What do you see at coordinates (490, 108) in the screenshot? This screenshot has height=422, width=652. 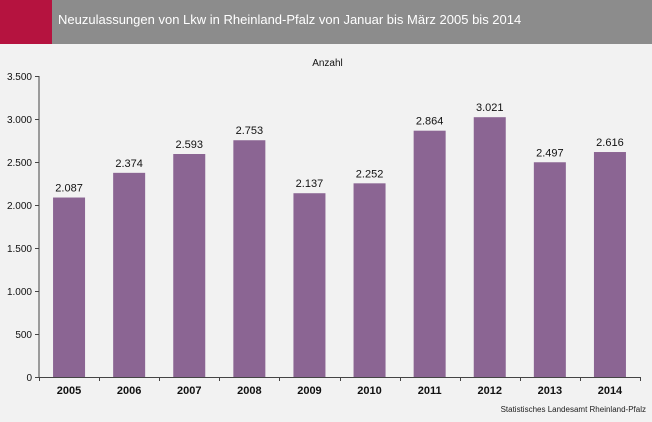 I see `bar-value-label: 3.021` at bounding box center [490, 108].